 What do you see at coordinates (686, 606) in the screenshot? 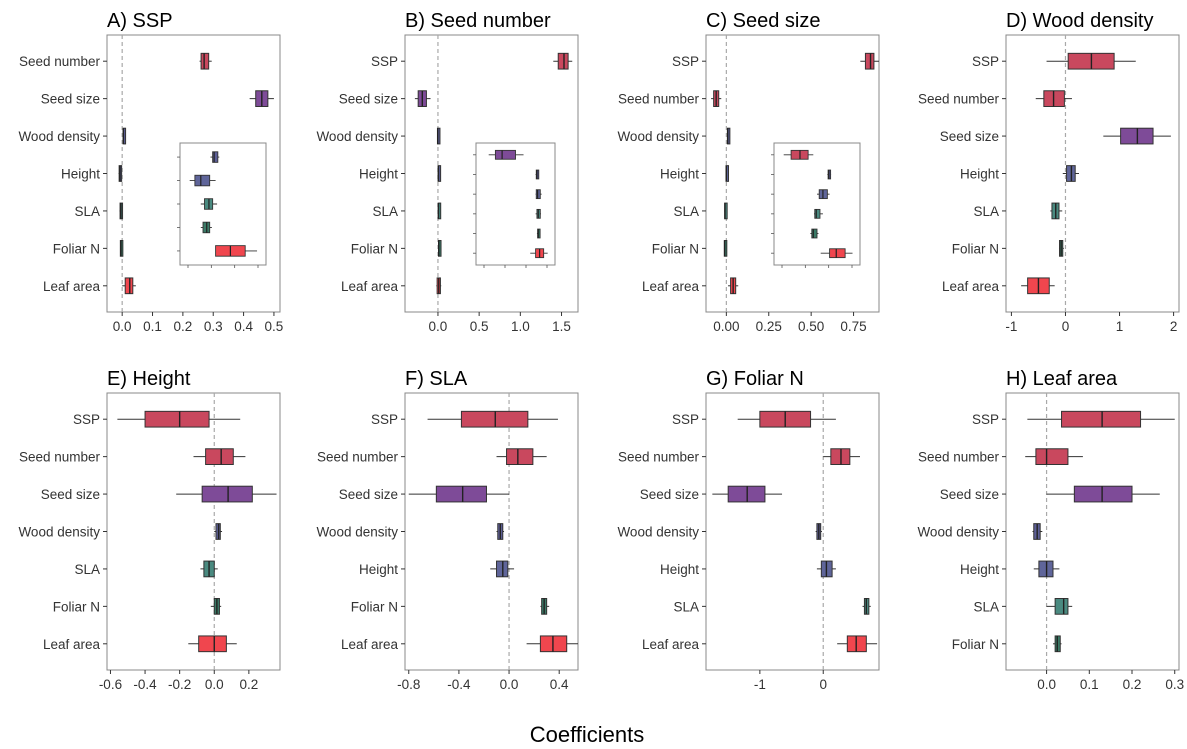
I see `panel-7-y-label-sla: SLA` at bounding box center [686, 606].